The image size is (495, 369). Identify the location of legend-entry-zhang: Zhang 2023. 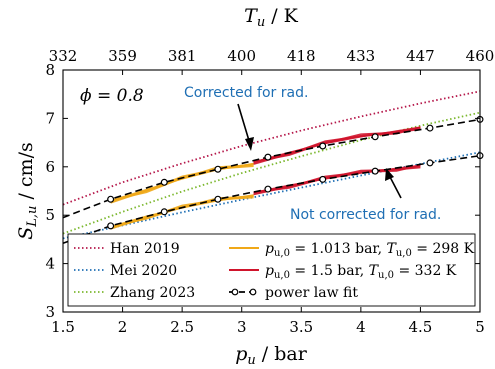
(134, 293).